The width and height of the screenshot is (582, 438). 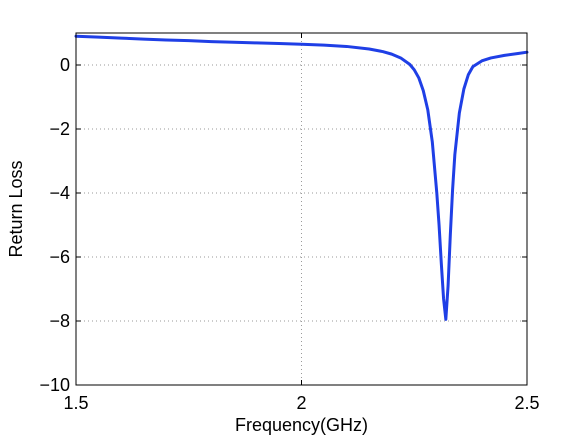 I want to click on y-tick-label: −6, so click(x=59, y=257).